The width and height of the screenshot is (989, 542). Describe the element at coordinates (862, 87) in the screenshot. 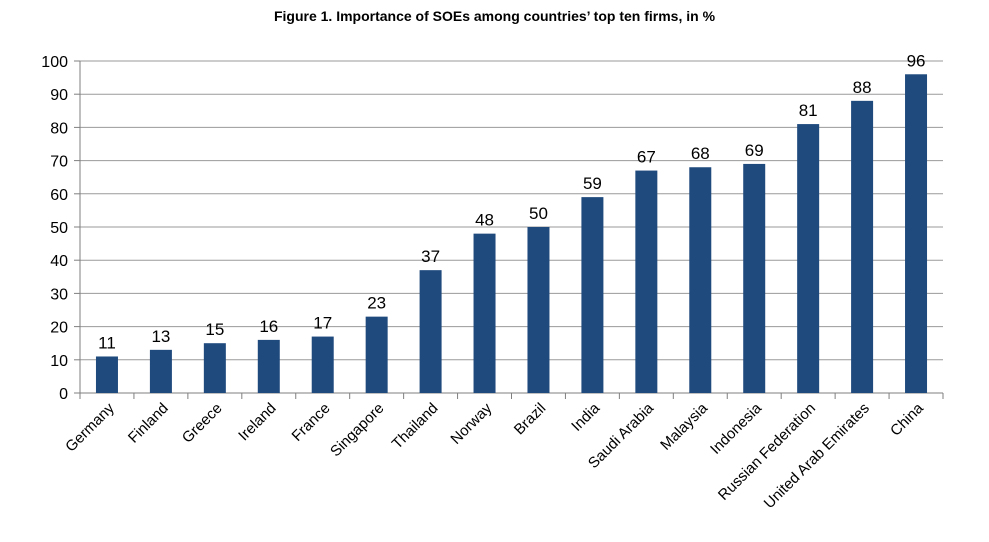

I see `data-label: 88` at that location.